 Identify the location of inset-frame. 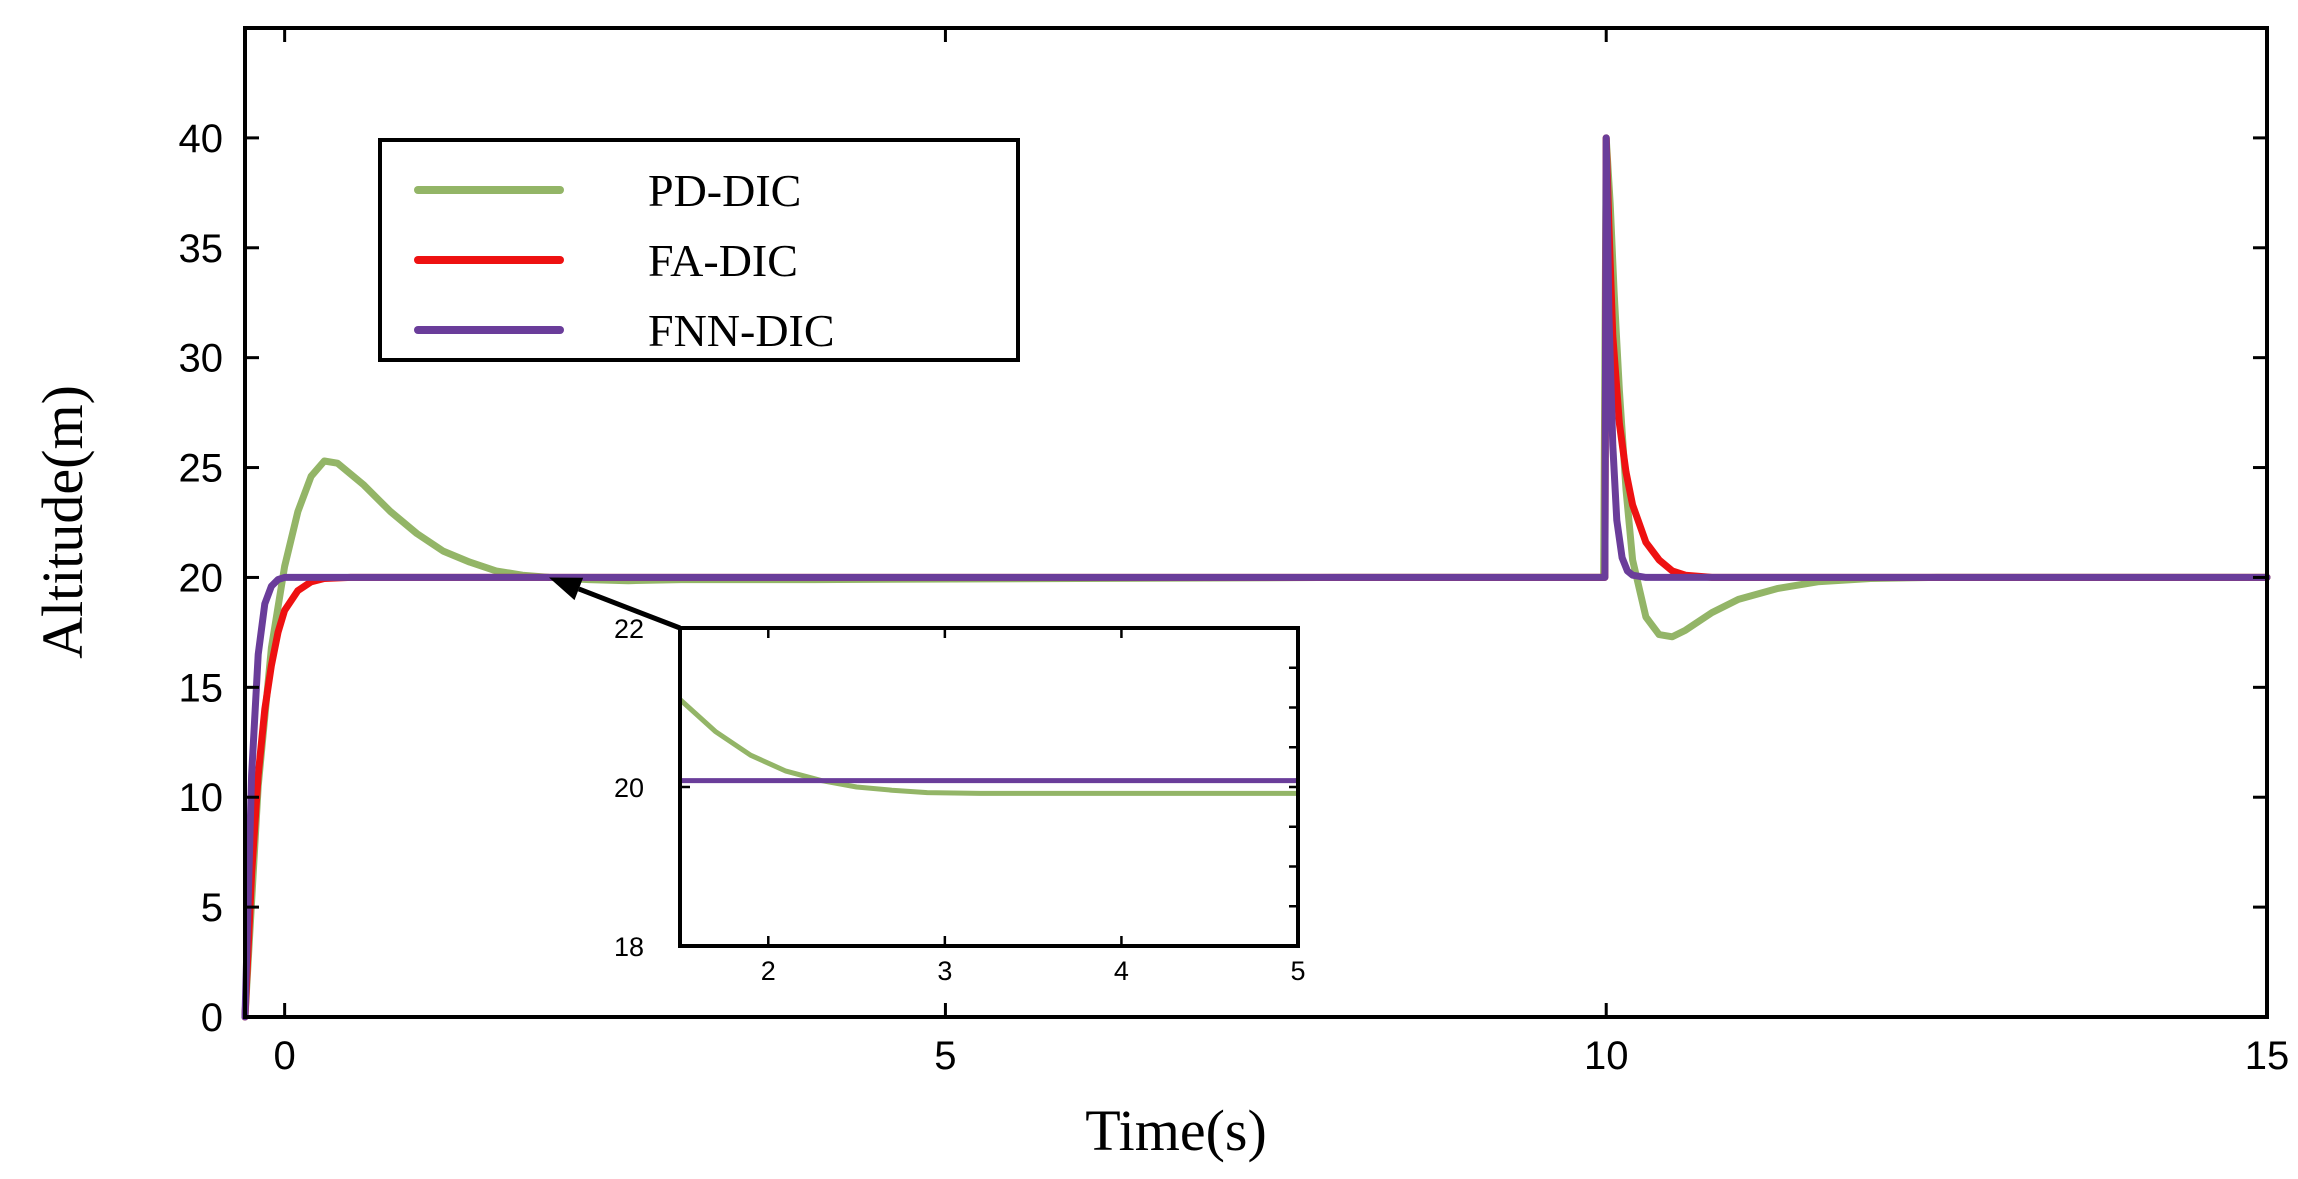
(989, 787).